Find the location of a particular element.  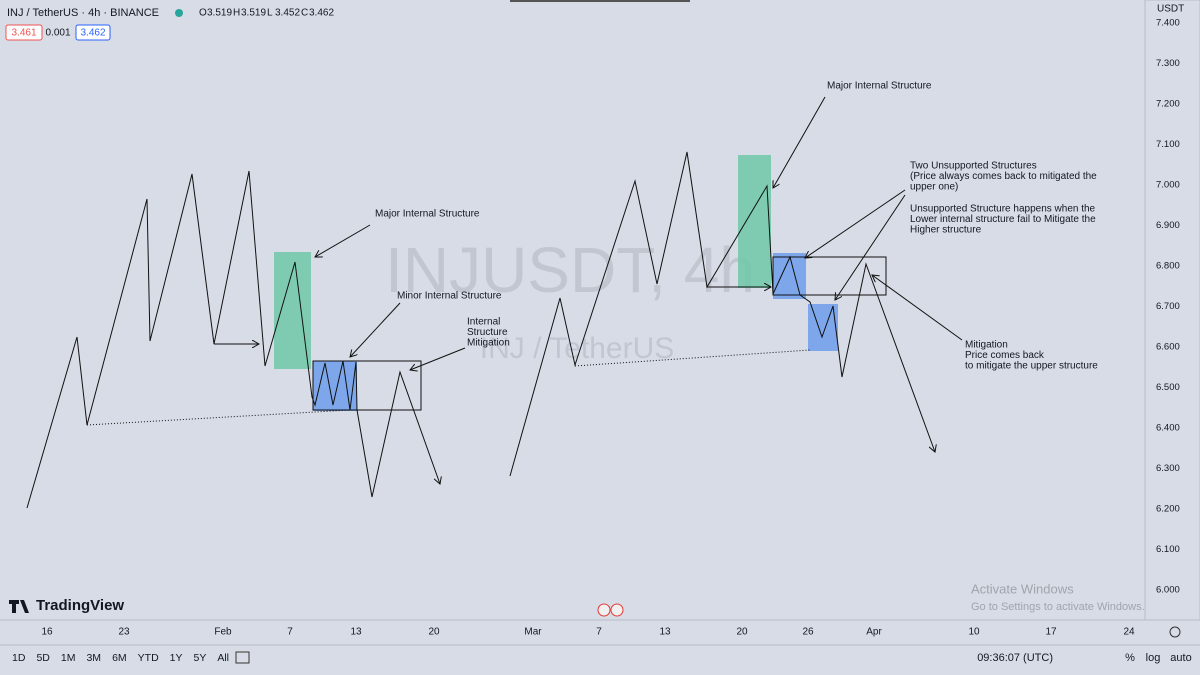

time-tick-label: 16 is located at coordinates (47, 632).